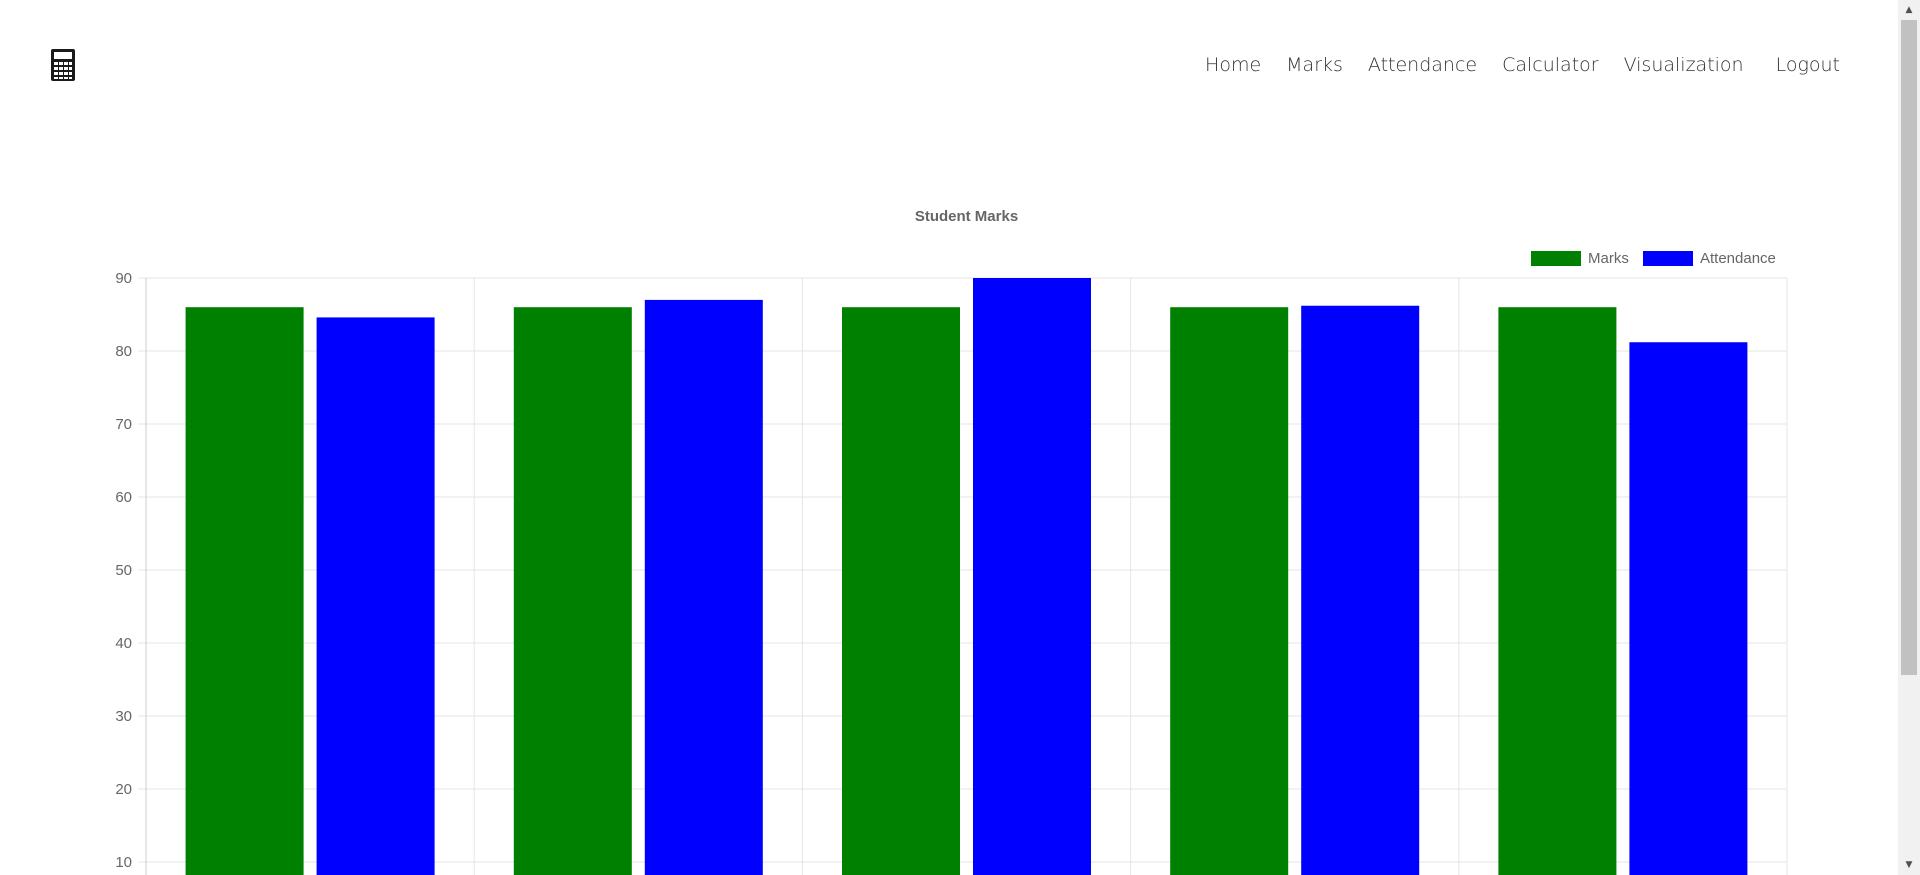 The height and width of the screenshot is (875, 1920). I want to click on scroll-down-arrow-icon: ▼, so click(1909, 865).